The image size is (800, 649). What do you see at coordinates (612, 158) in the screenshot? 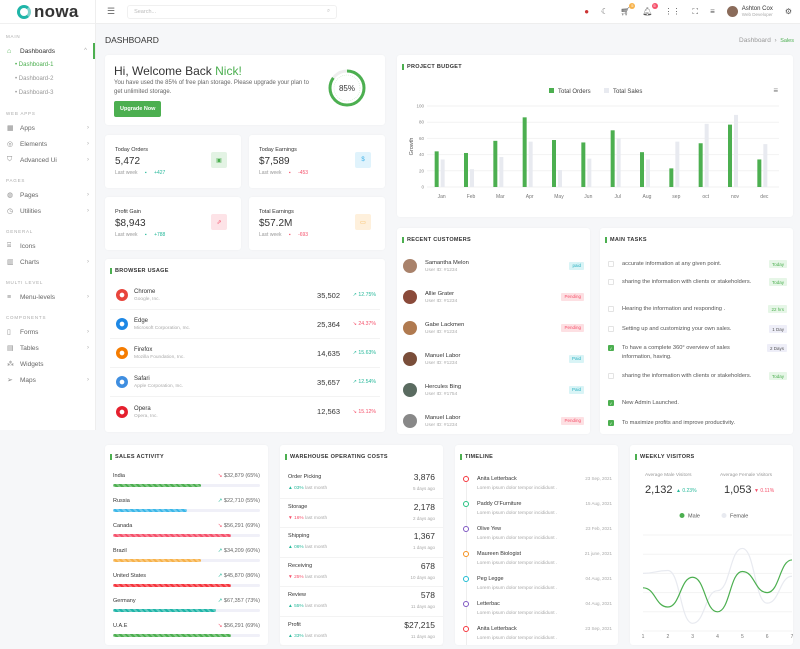
I see `bar-total-orders-Jul` at bounding box center [612, 158].